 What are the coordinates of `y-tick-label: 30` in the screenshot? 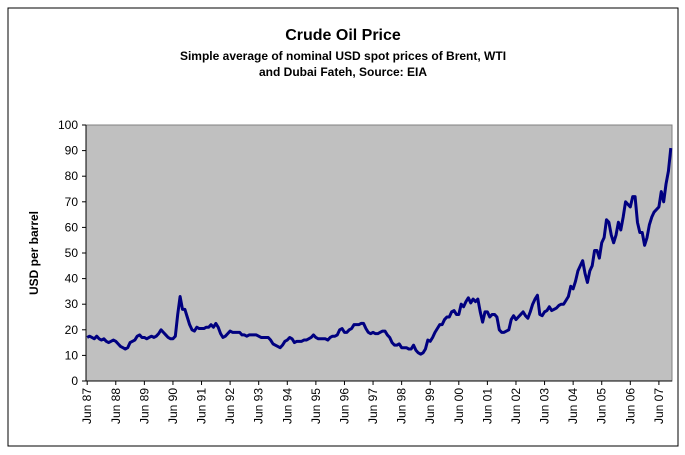 It's located at (72, 304).